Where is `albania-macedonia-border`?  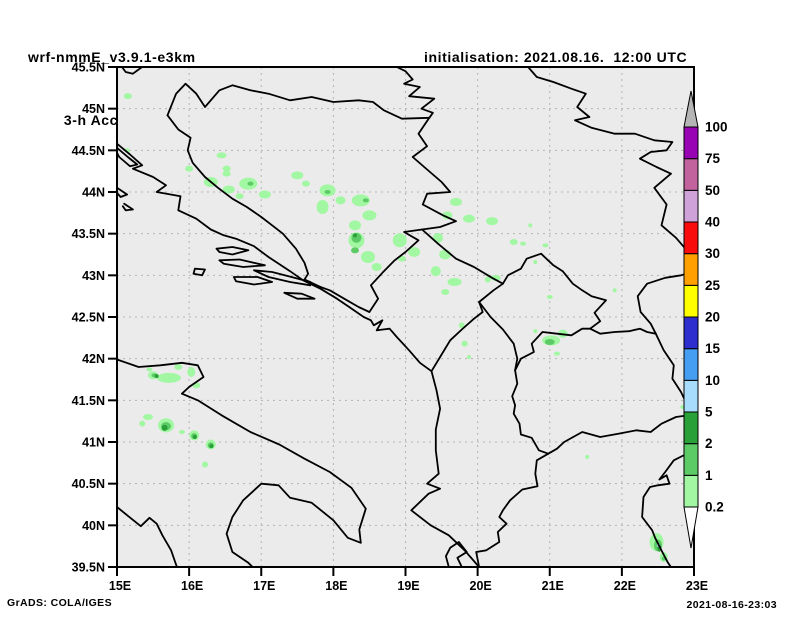
albania-macedonia-border is located at coordinates (530, 412).